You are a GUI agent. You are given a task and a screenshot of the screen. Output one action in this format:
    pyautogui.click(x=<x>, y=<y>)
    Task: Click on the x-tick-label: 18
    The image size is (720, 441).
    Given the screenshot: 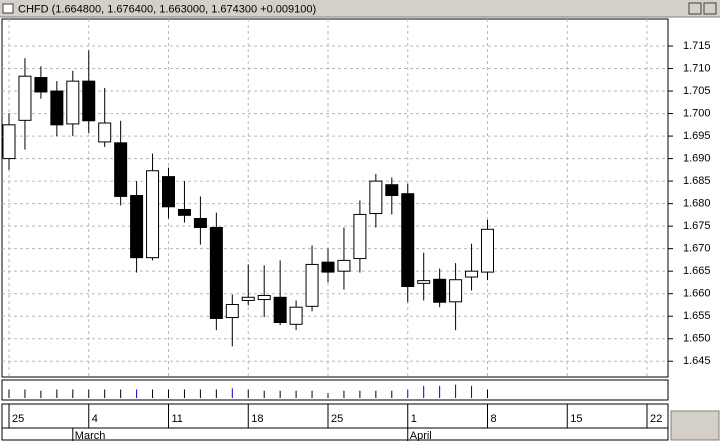 What is the action you would take?
    pyautogui.click(x=257, y=419)
    